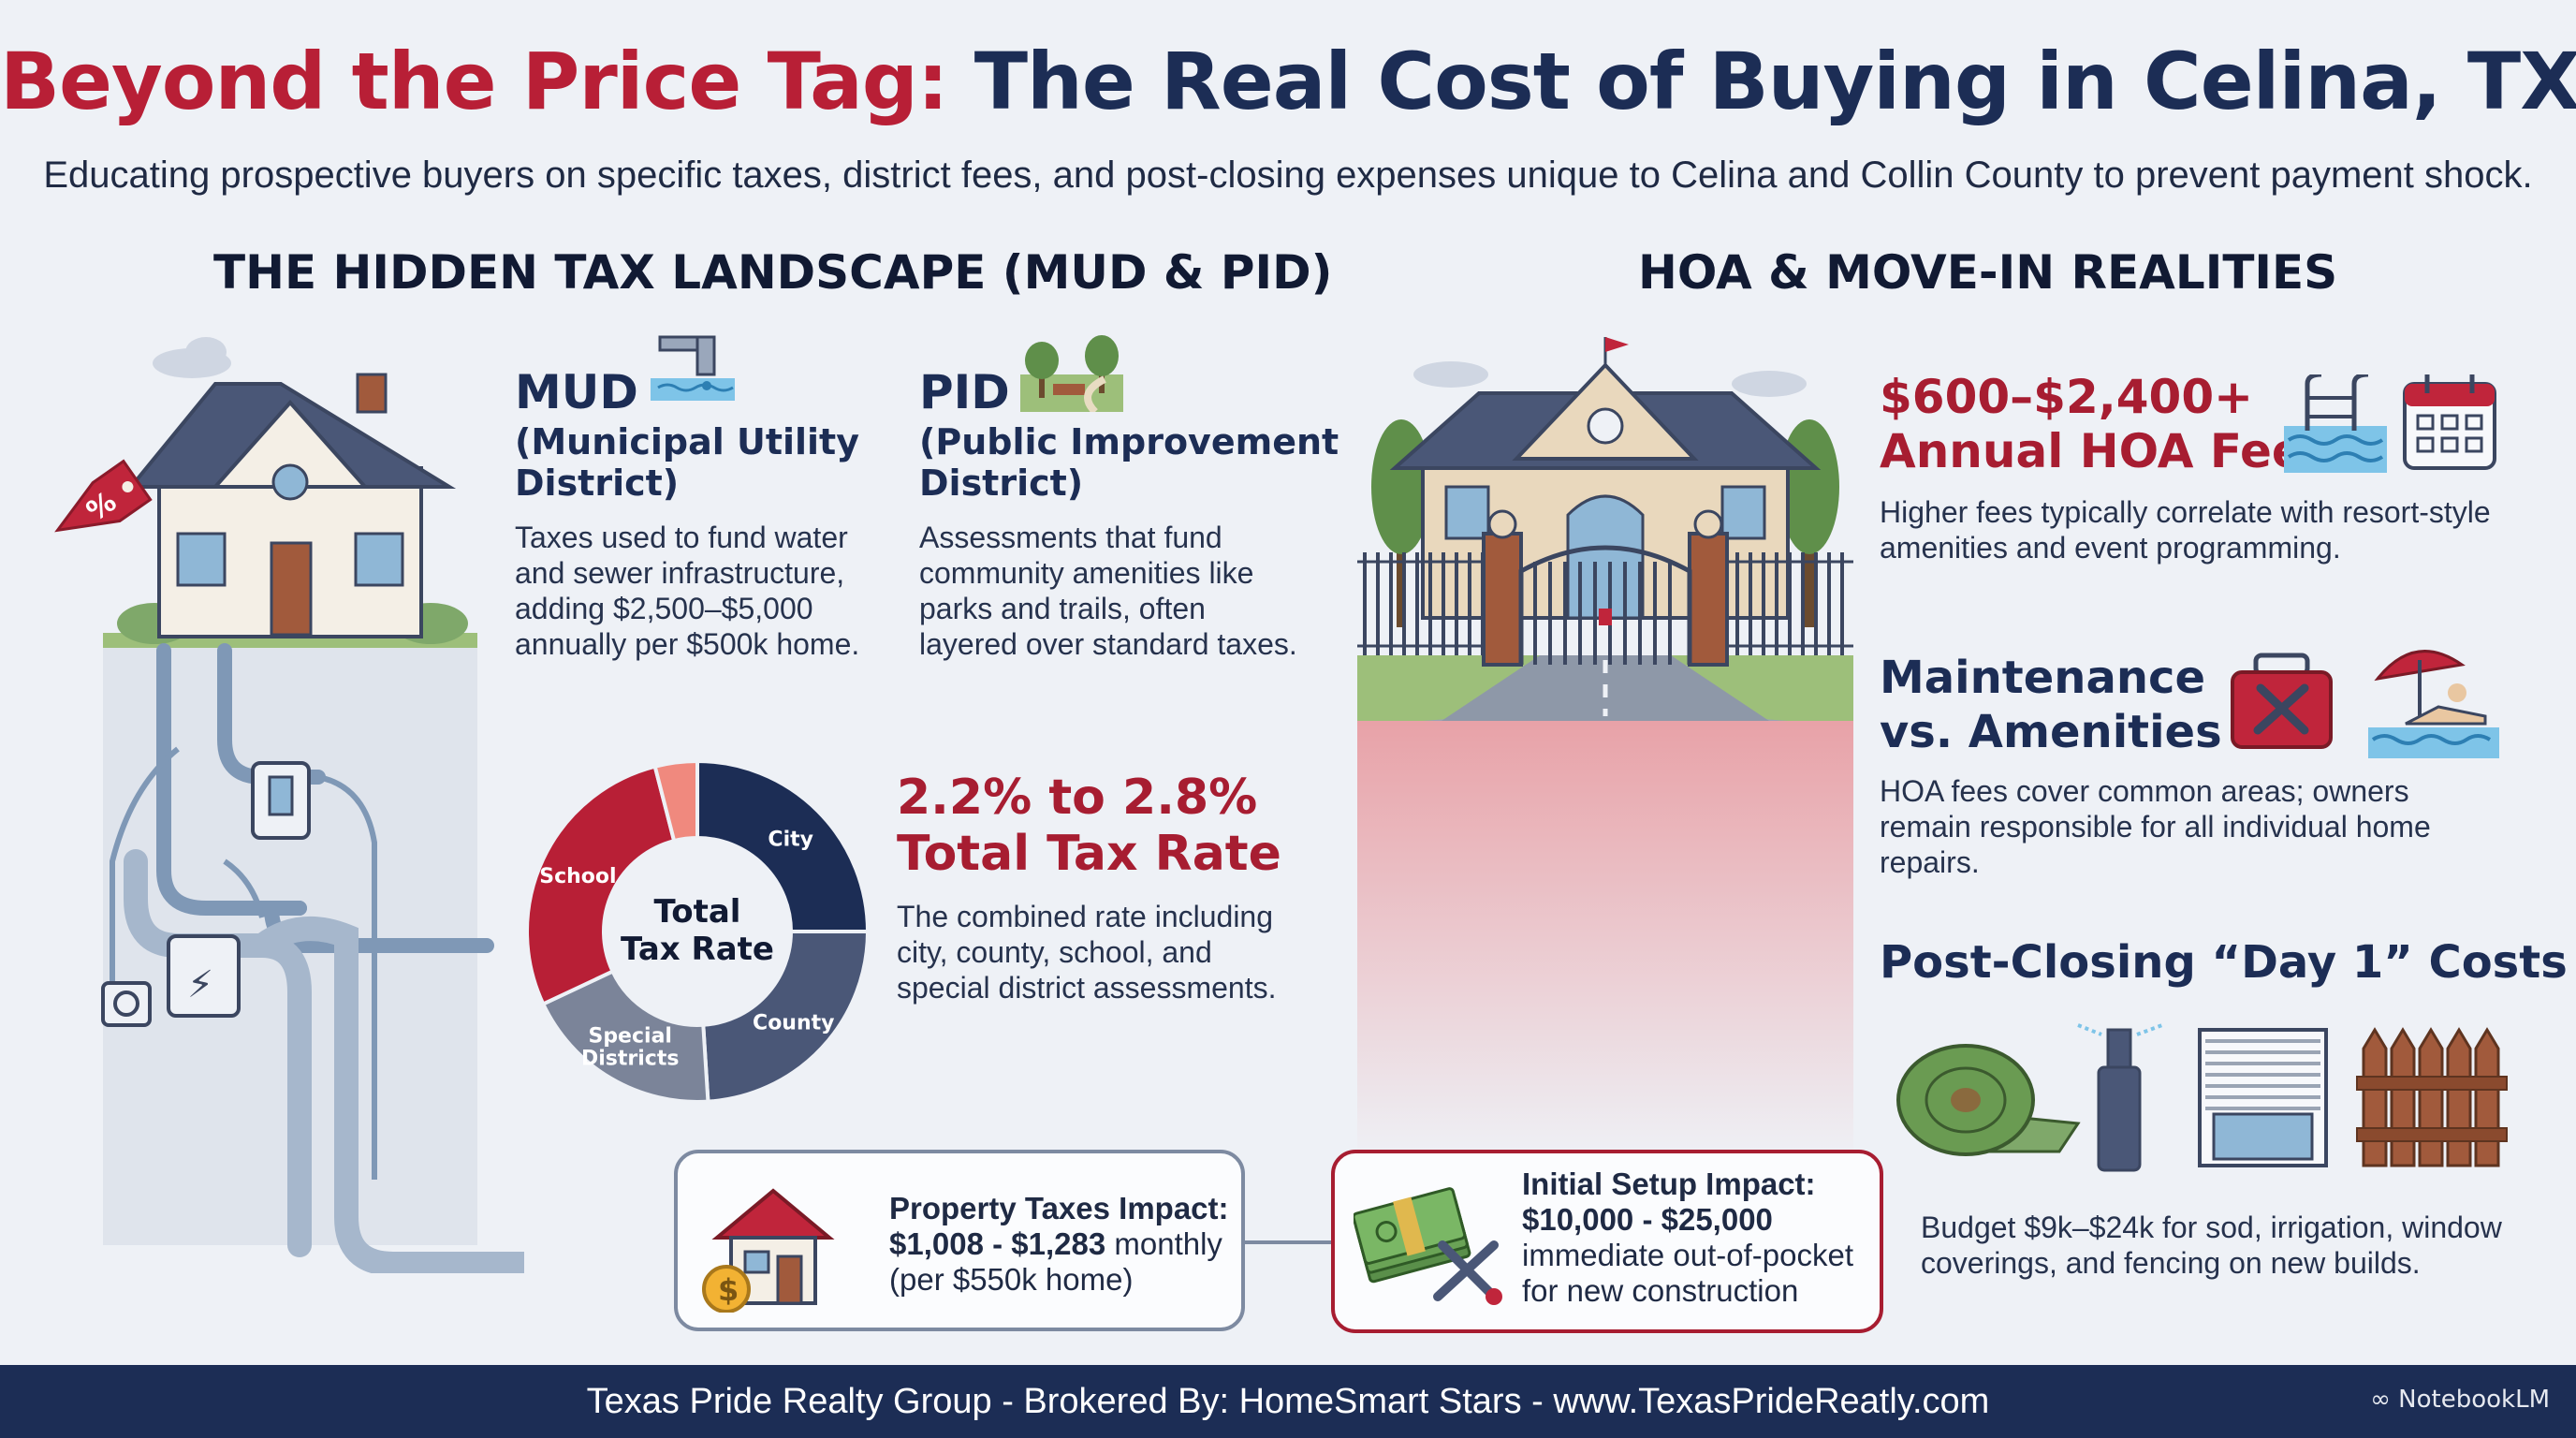 Image resolution: width=2576 pixels, height=1438 pixels. Describe the element at coordinates (768, 1250) in the screenshot. I see `house-dollar-icon: $` at that location.